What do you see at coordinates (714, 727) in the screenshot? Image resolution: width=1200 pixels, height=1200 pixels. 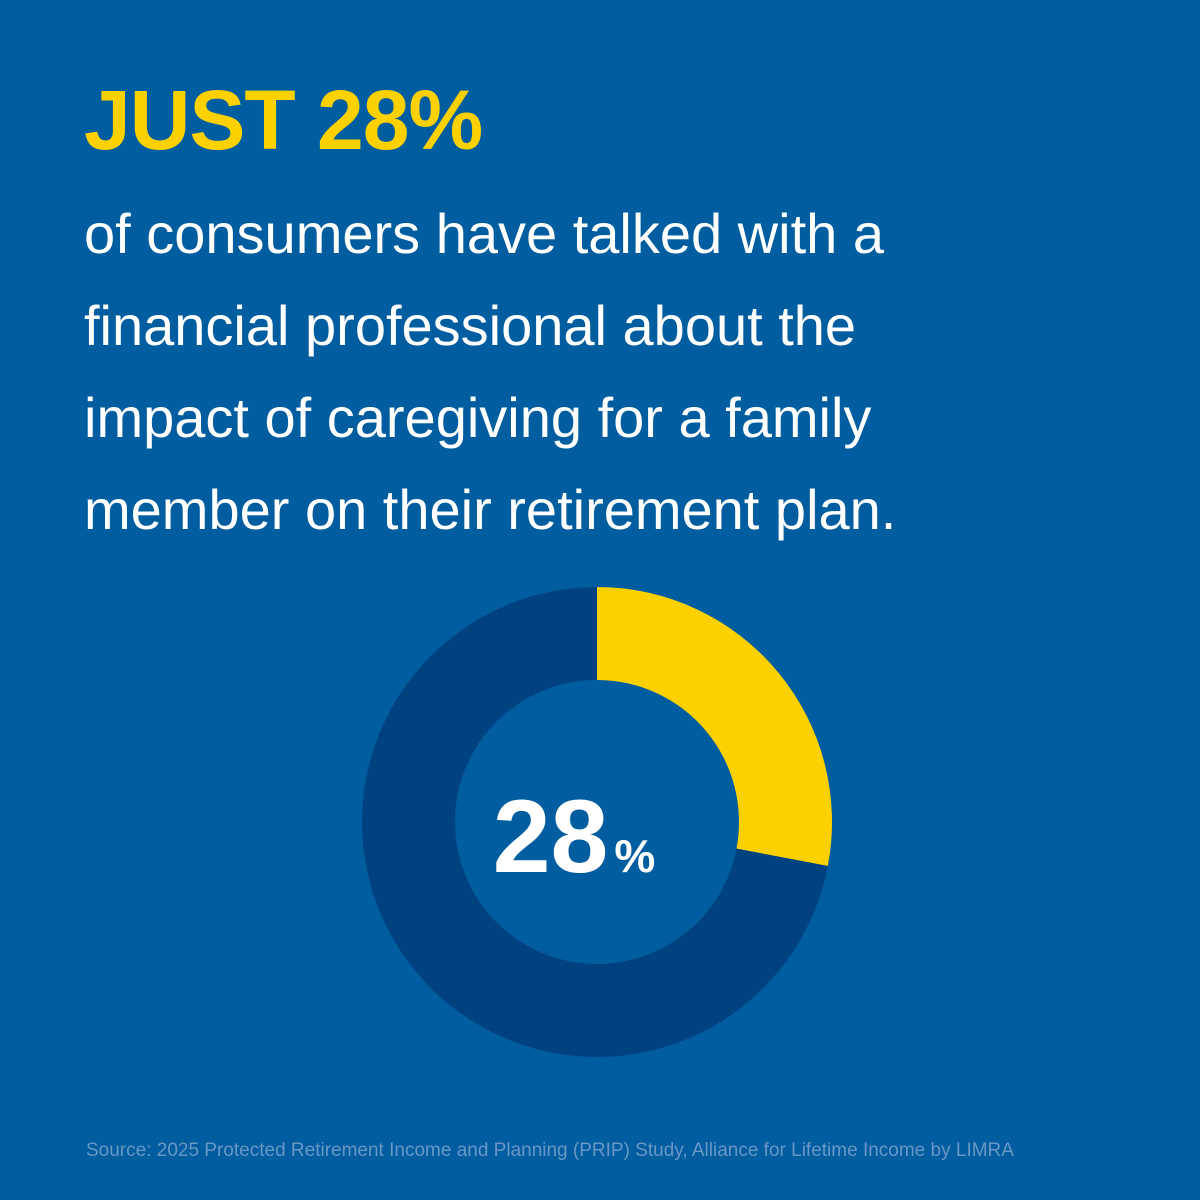 I see `donut-slice-highlight` at bounding box center [714, 727].